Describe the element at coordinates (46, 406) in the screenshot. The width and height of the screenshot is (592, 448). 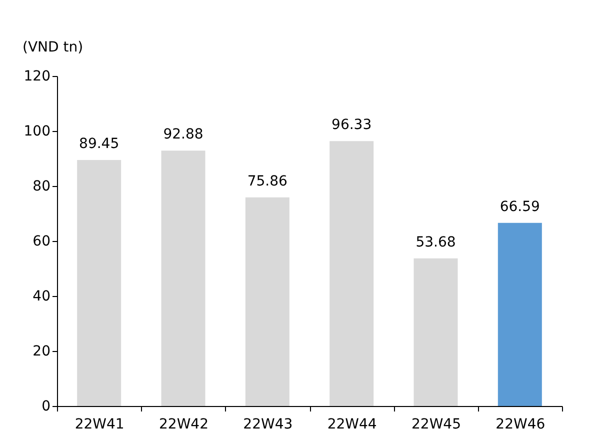
I see `y-tick-label: 0` at that location.